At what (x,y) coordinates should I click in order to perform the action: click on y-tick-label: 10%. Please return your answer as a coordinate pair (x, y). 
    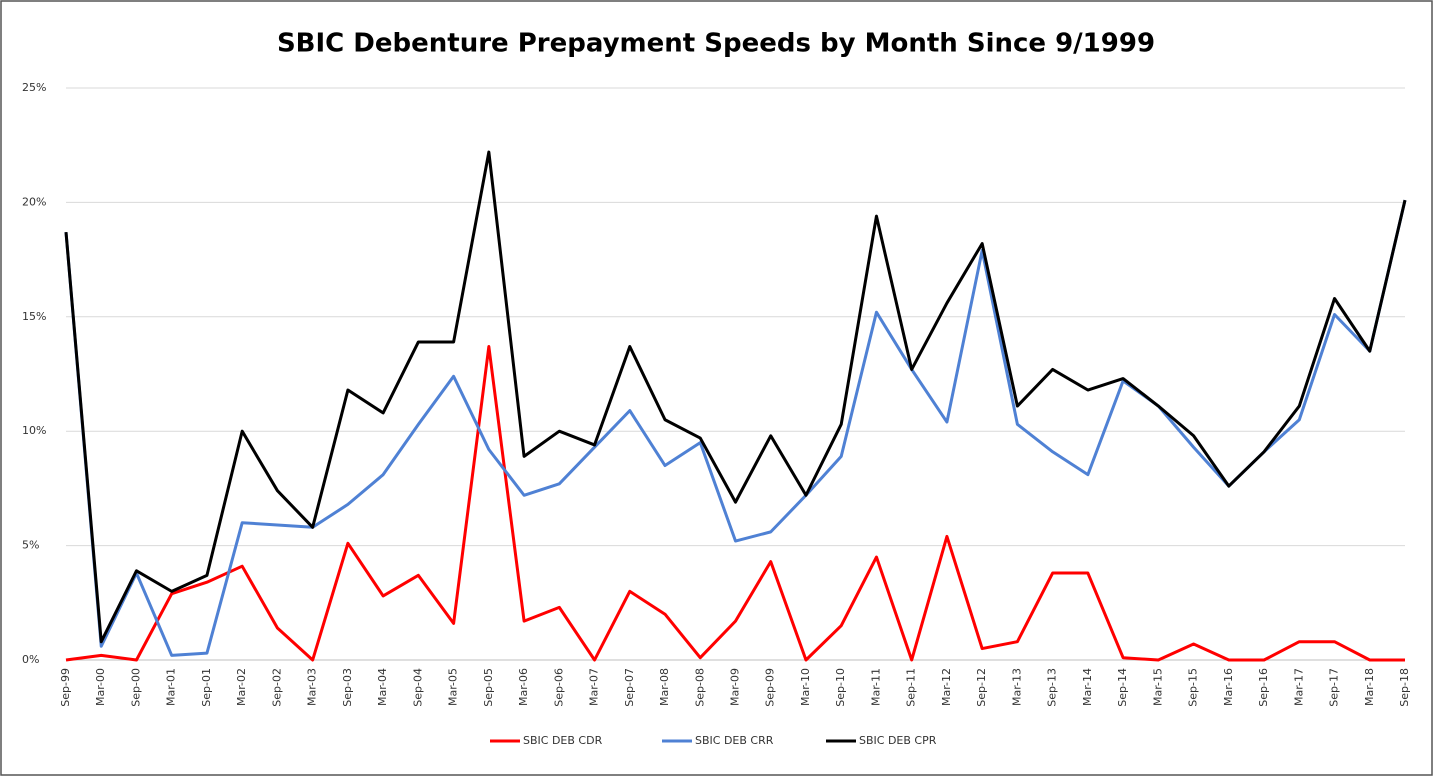
    Looking at the image, I should click on (34, 430).